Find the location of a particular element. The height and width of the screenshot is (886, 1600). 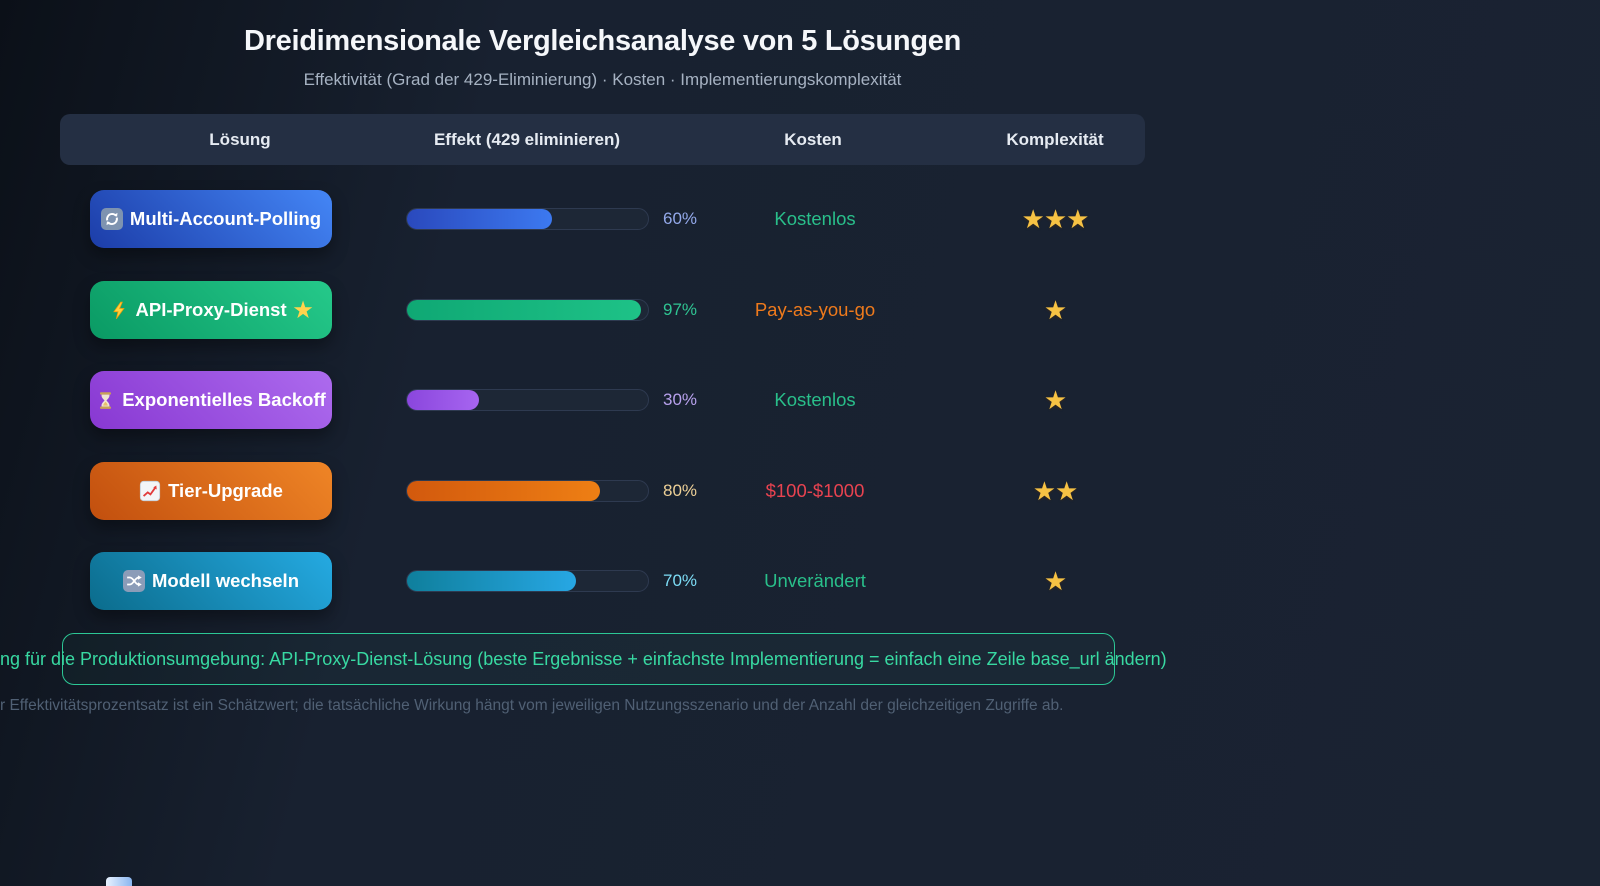

complexity-stars: ★★★ is located at coordinates (1055, 219).